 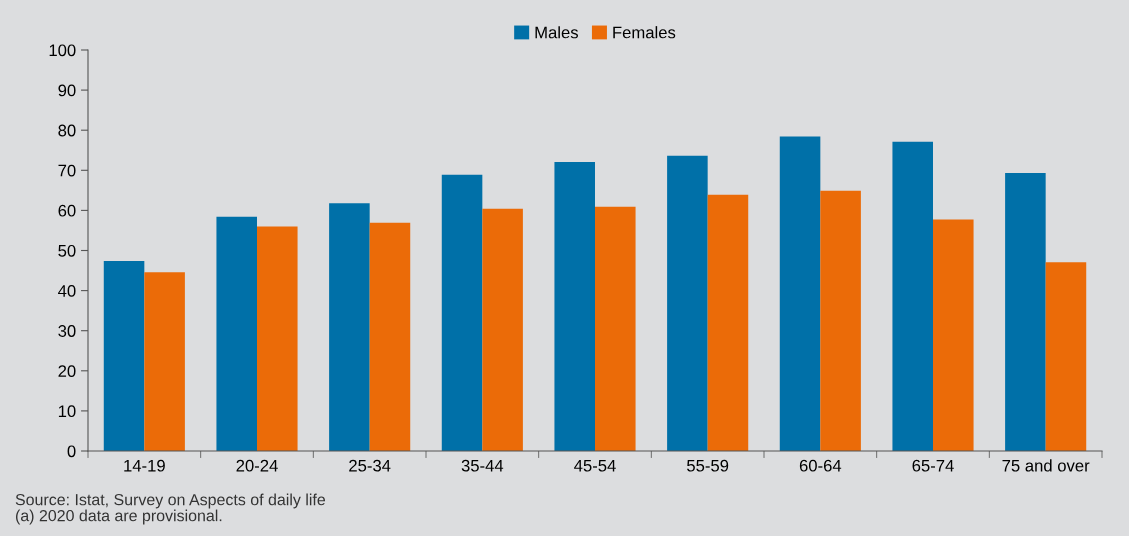 What do you see at coordinates (67, 291) in the screenshot?
I see `y-tick-label: 40` at bounding box center [67, 291].